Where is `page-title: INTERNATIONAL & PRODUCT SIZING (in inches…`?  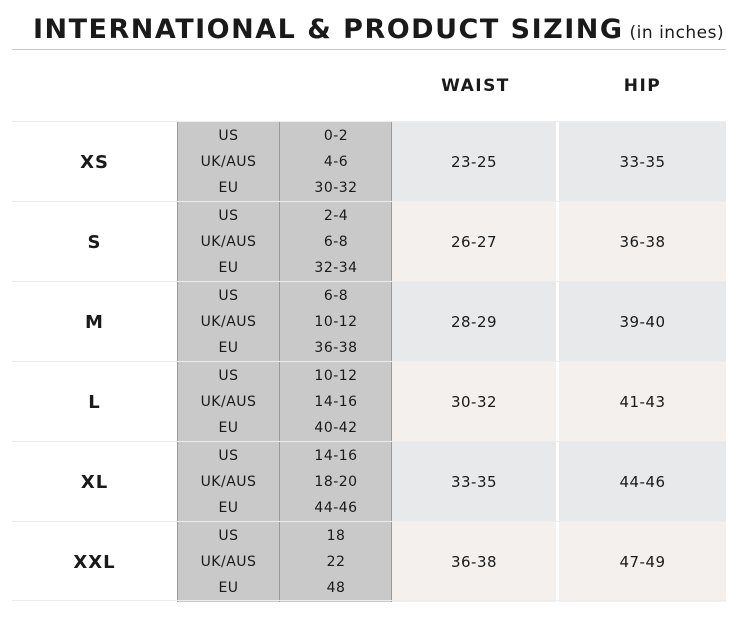 page-title: INTERNATIONAL & PRODUCT SIZING (in inches… is located at coordinates (378, 29).